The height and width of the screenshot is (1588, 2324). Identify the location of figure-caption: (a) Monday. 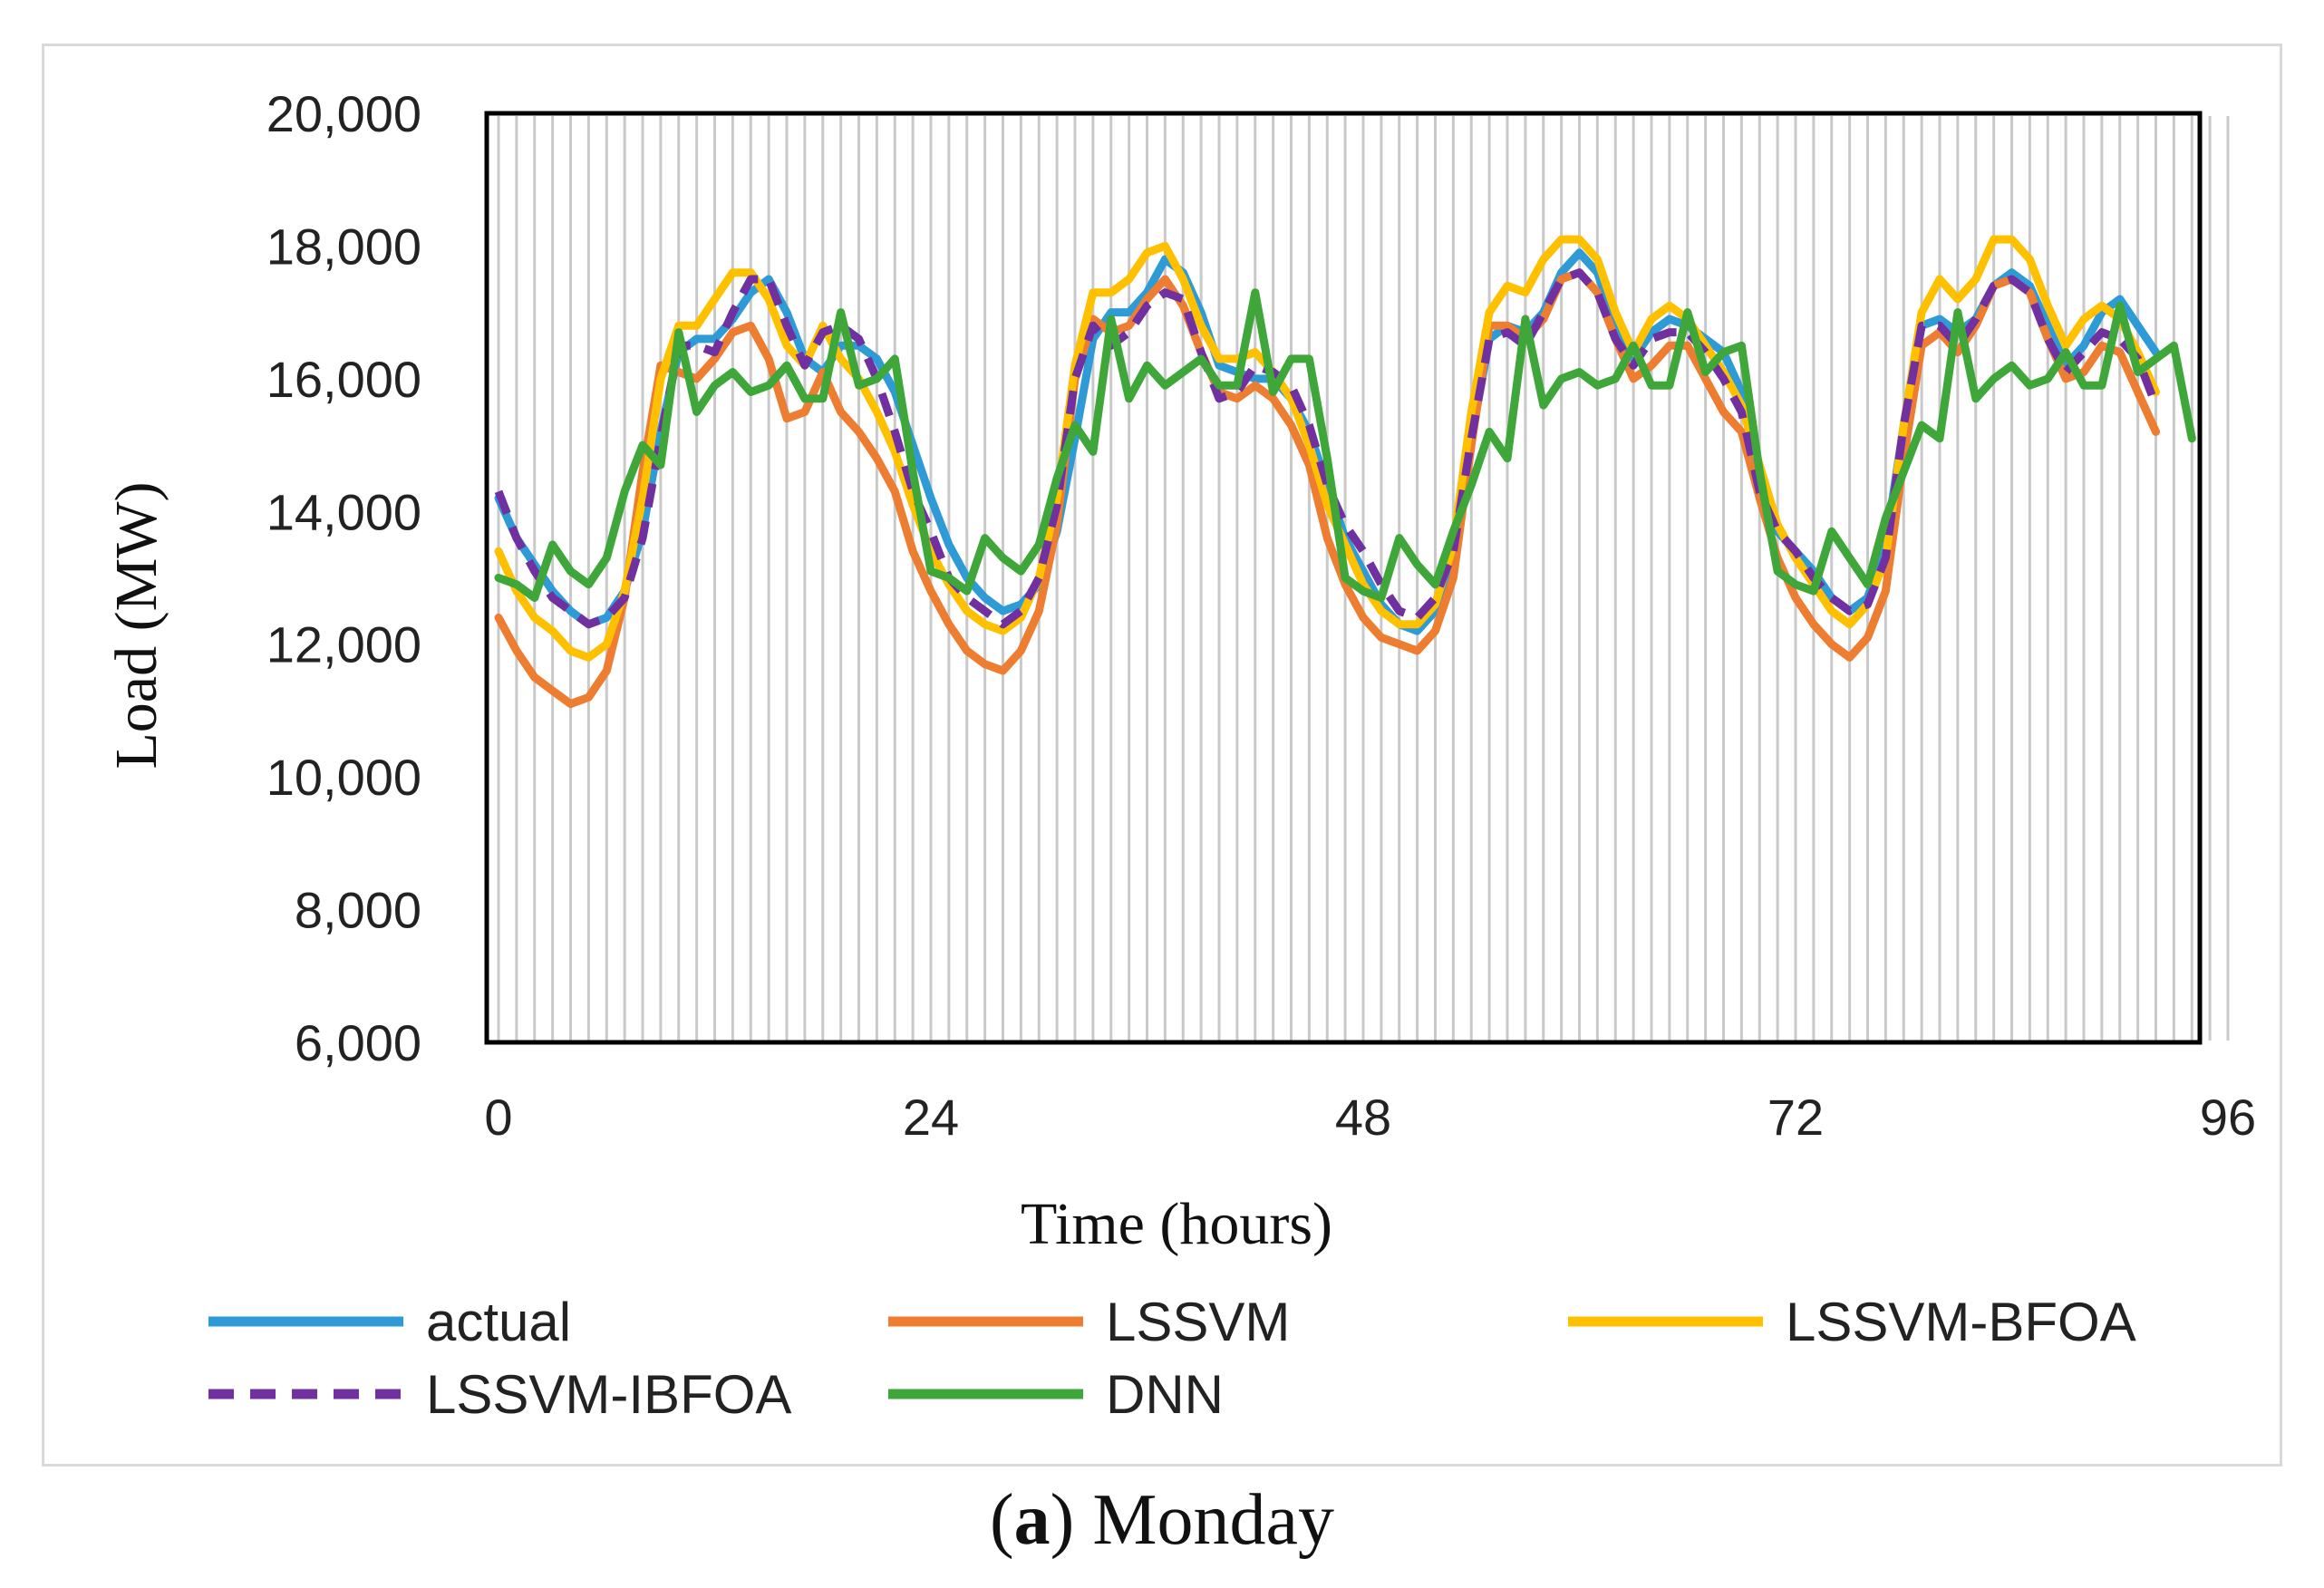
(1162, 1520).